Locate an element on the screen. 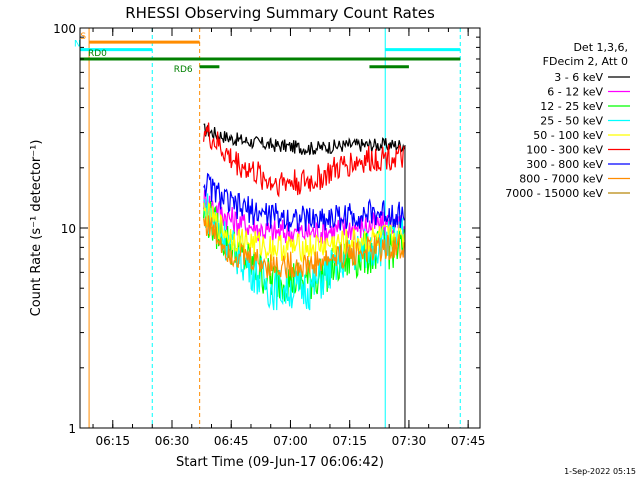  legend-label: 300 - 800 keV is located at coordinates (564, 164).